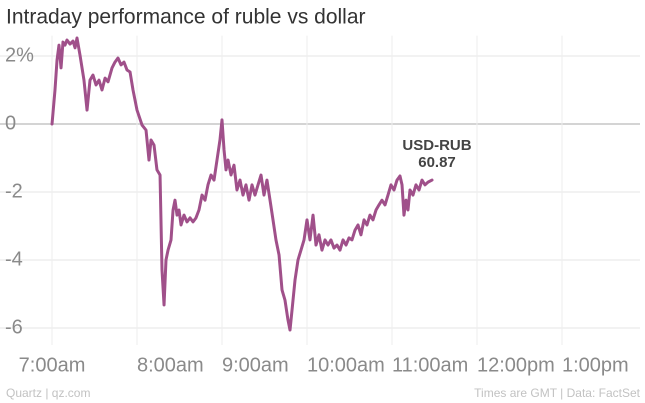  I want to click on x-tick-label: 8:00am, so click(170, 365).